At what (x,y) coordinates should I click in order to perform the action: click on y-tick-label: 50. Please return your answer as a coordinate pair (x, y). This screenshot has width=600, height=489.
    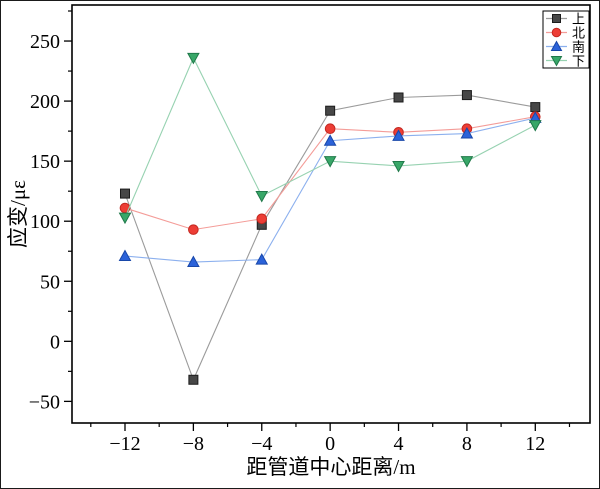
    Looking at the image, I should click on (50, 282).